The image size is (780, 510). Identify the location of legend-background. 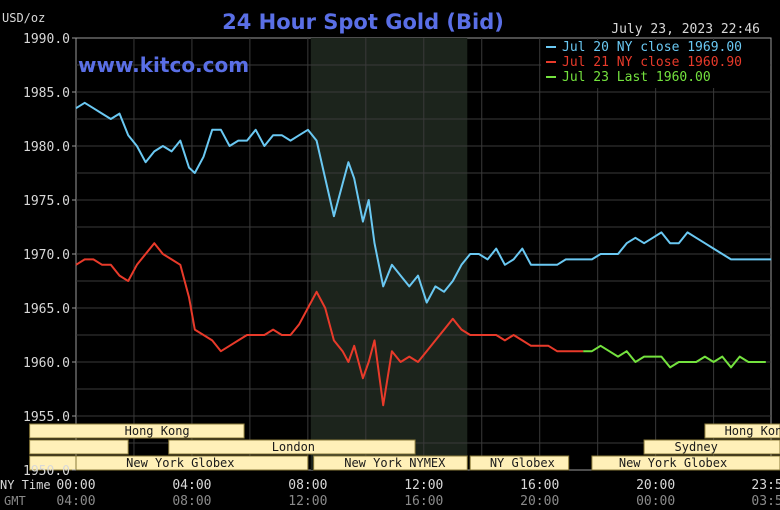
(655, 64).